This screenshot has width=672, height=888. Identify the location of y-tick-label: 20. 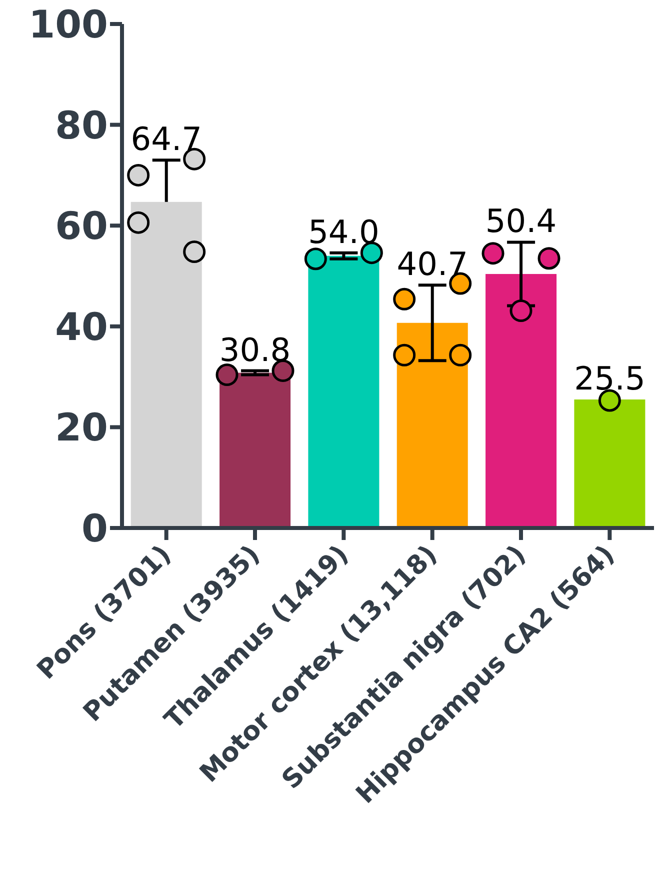
(81, 428).